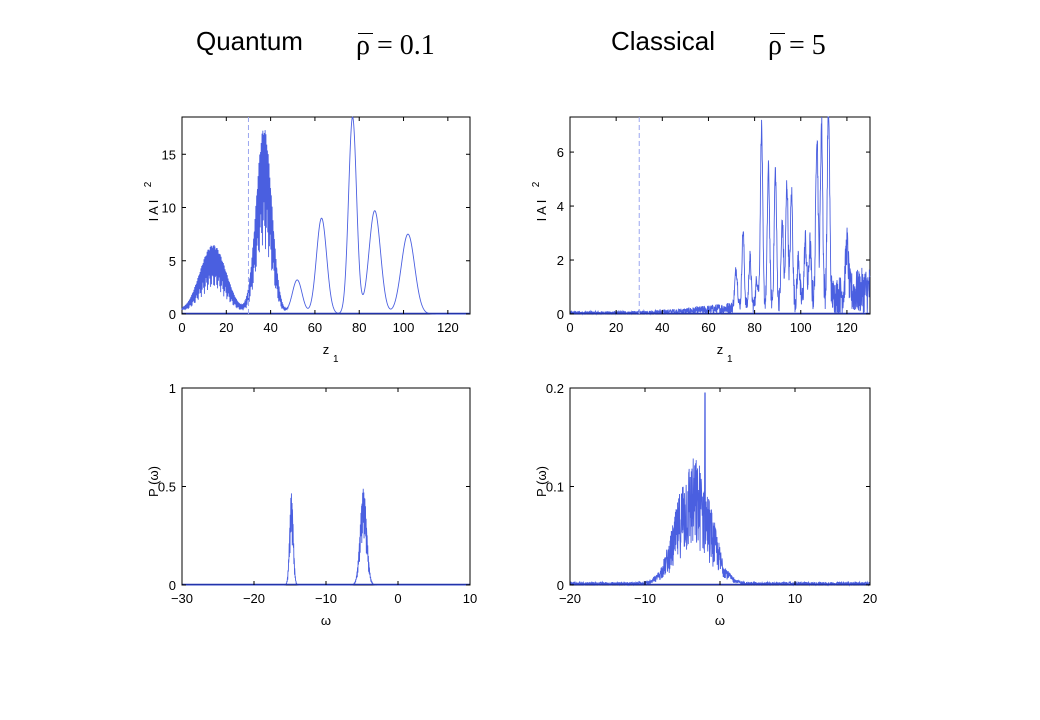  Describe the element at coordinates (730, 359) in the screenshot. I see `classical-intensity-xlabel-sub: 1` at that location.